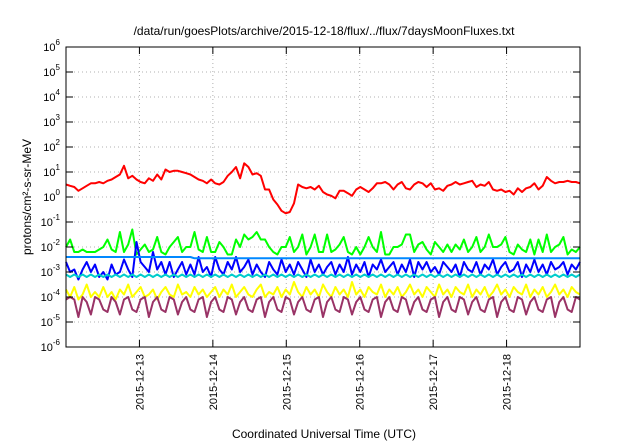 This screenshot has width=640, height=448. I want to click on y-tick-label: 10⁵, so click(51, 71).